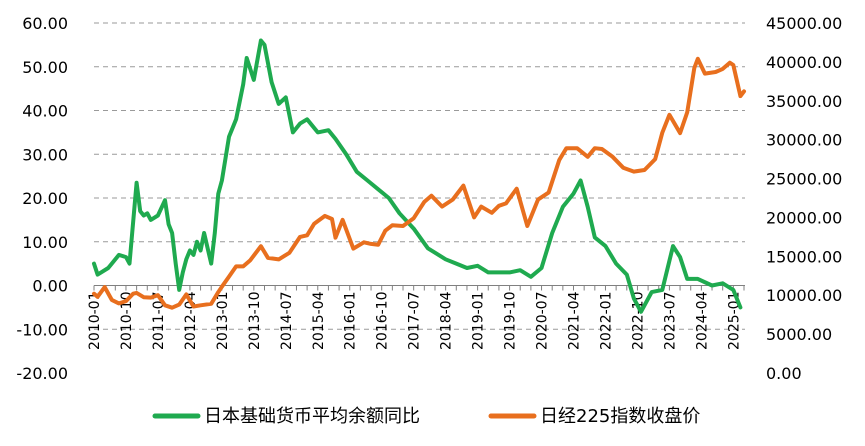  I want to click on x-tick-label: 2025-01, so click(734, 321).